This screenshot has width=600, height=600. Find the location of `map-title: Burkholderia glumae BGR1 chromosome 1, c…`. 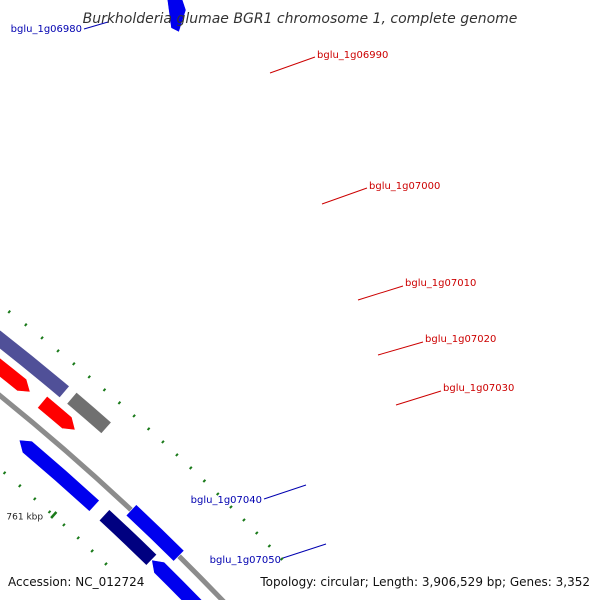

map-title: Burkholderia glumae BGR1 chromosome 1, c… is located at coordinates (300, 19).